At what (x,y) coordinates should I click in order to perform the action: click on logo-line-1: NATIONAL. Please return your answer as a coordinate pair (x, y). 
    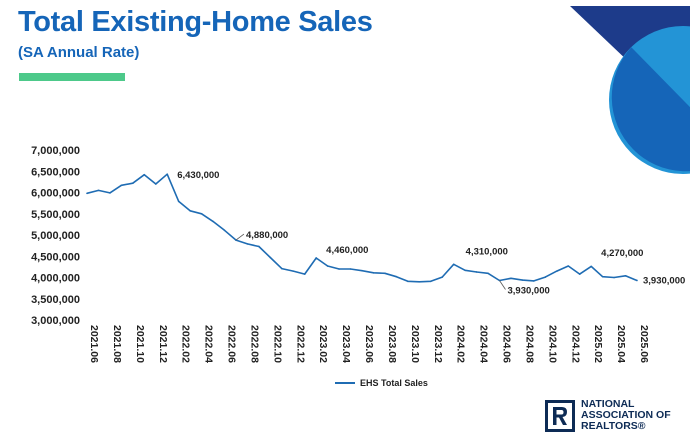
    Looking at the image, I should click on (608, 404).